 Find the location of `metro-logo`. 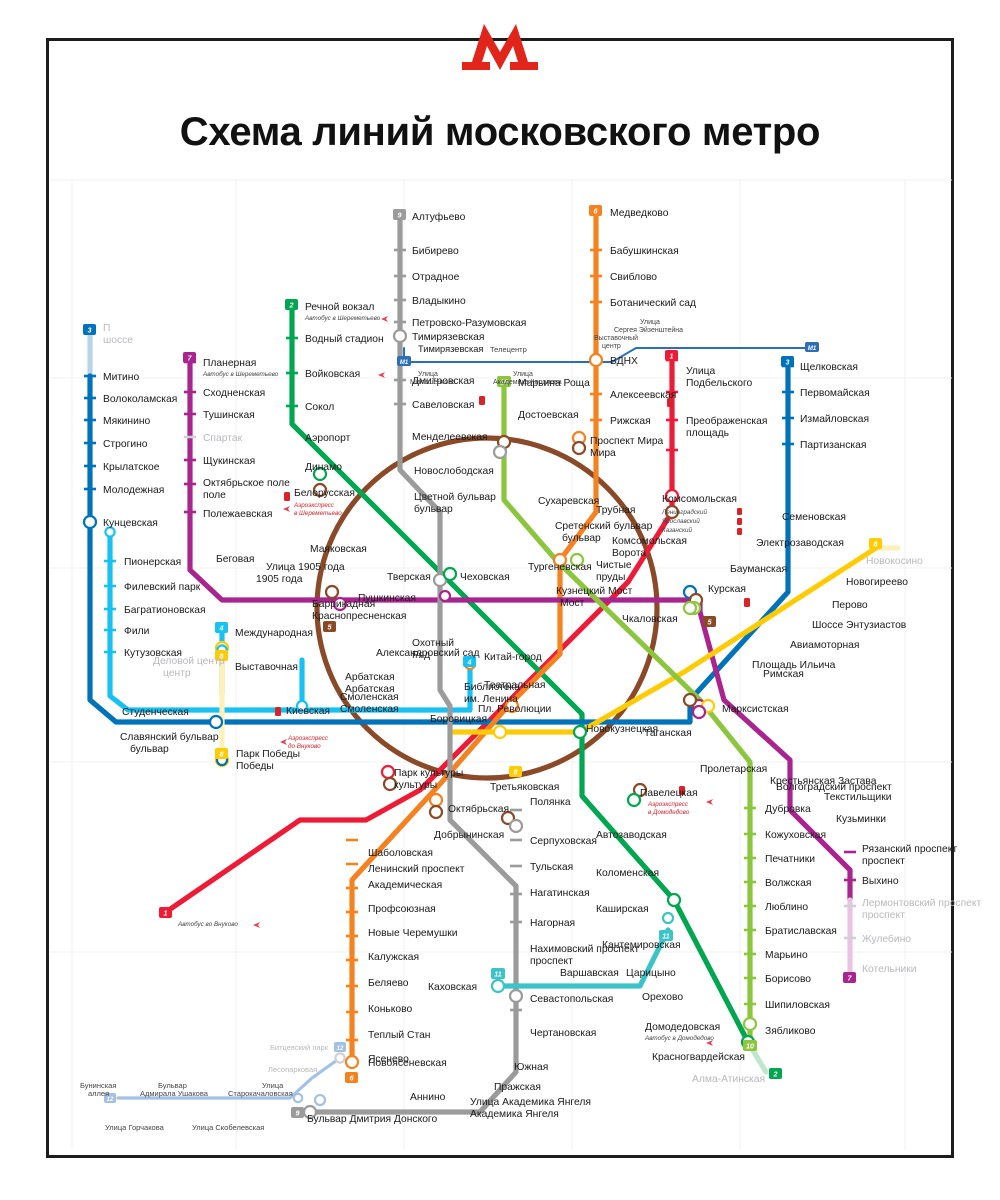

metro-logo is located at coordinates (500, 46).